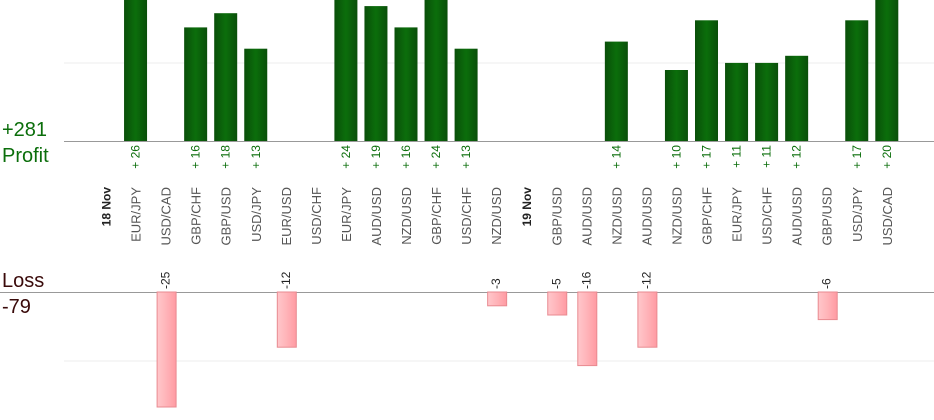  What do you see at coordinates (887, 157) in the screenshot?
I see `profit-value-label: + 20` at bounding box center [887, 157].